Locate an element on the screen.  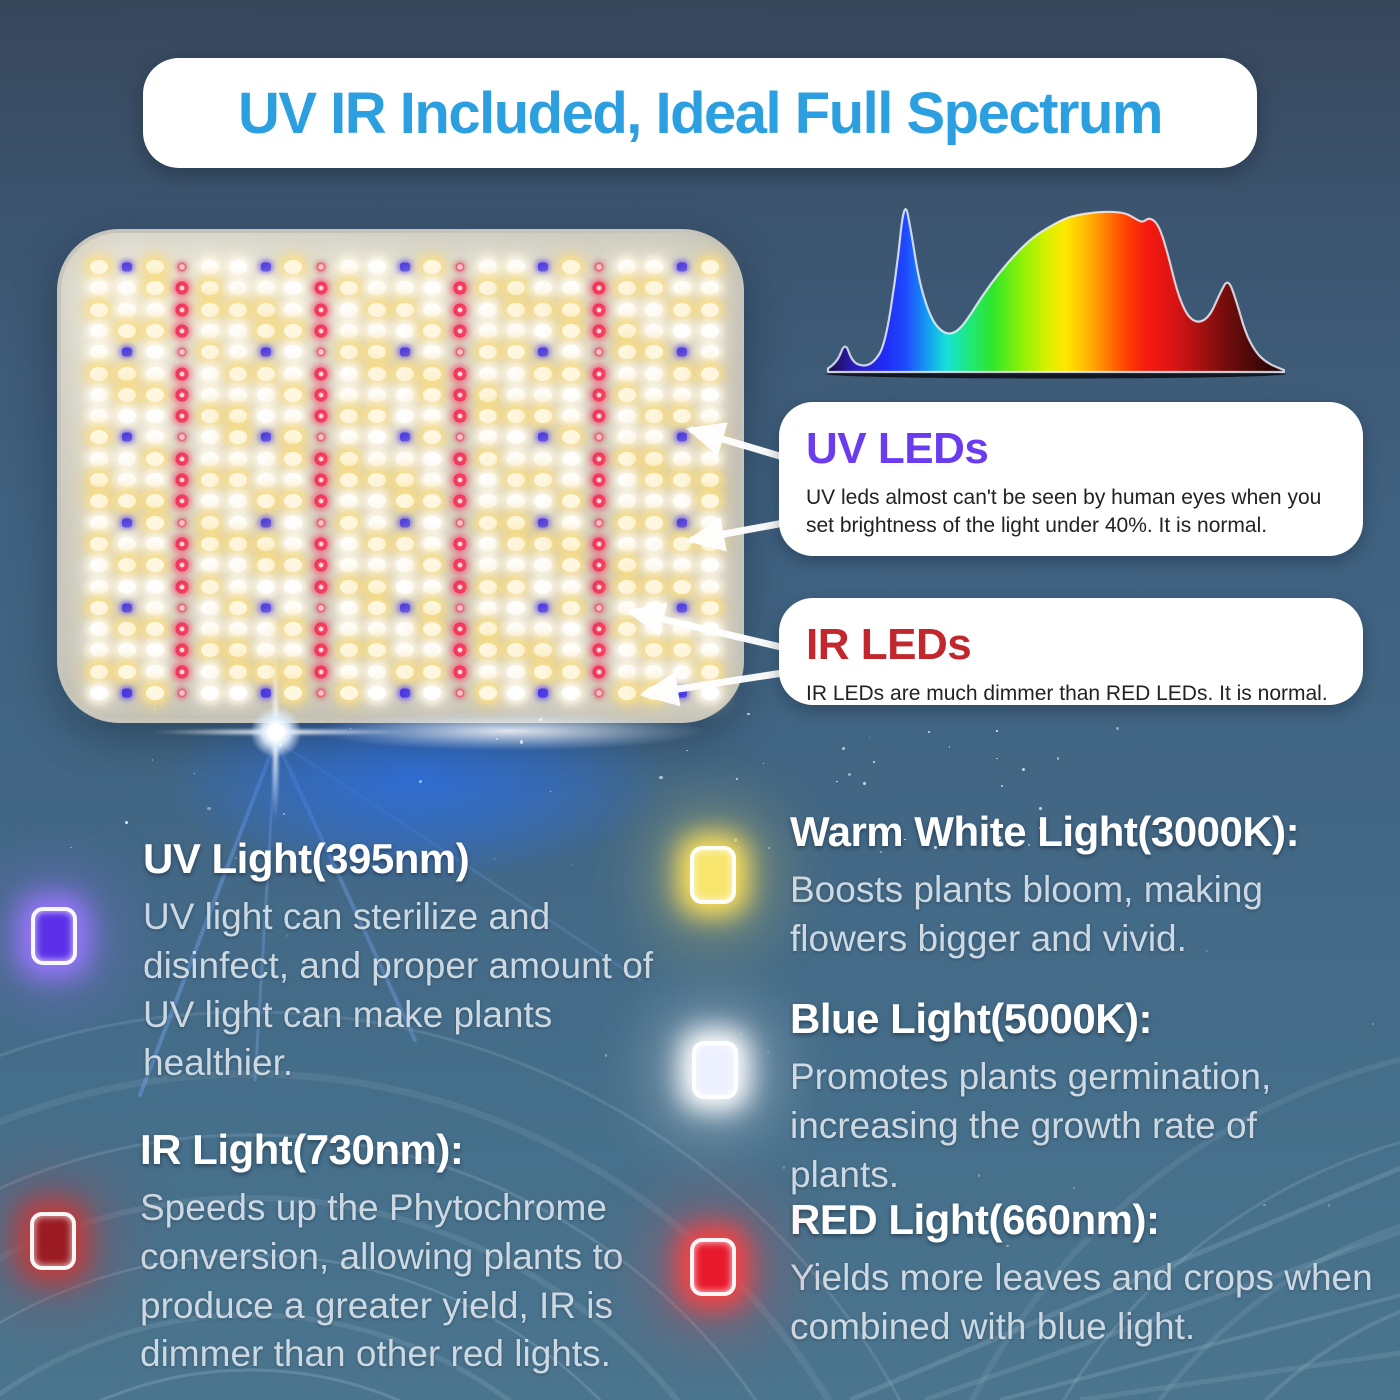
red-led-icon is located at coordinates (713, 1267).